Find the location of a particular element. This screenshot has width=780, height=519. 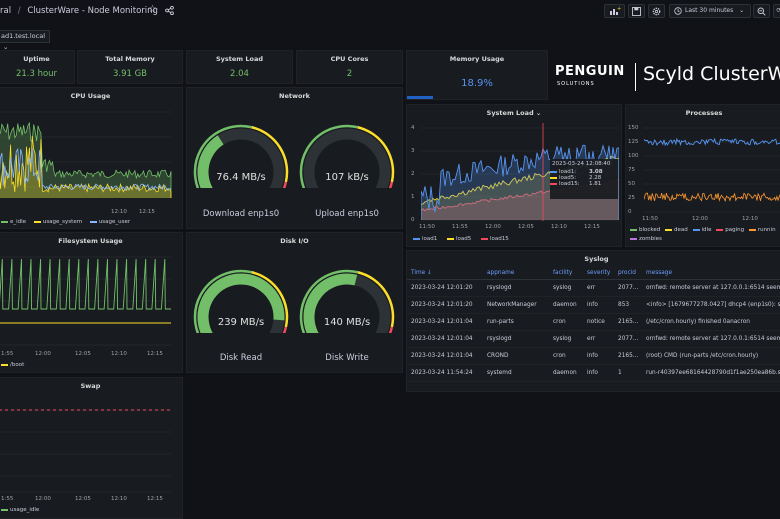

table-cell: NetworkManager is located at coordinates (516, 305).